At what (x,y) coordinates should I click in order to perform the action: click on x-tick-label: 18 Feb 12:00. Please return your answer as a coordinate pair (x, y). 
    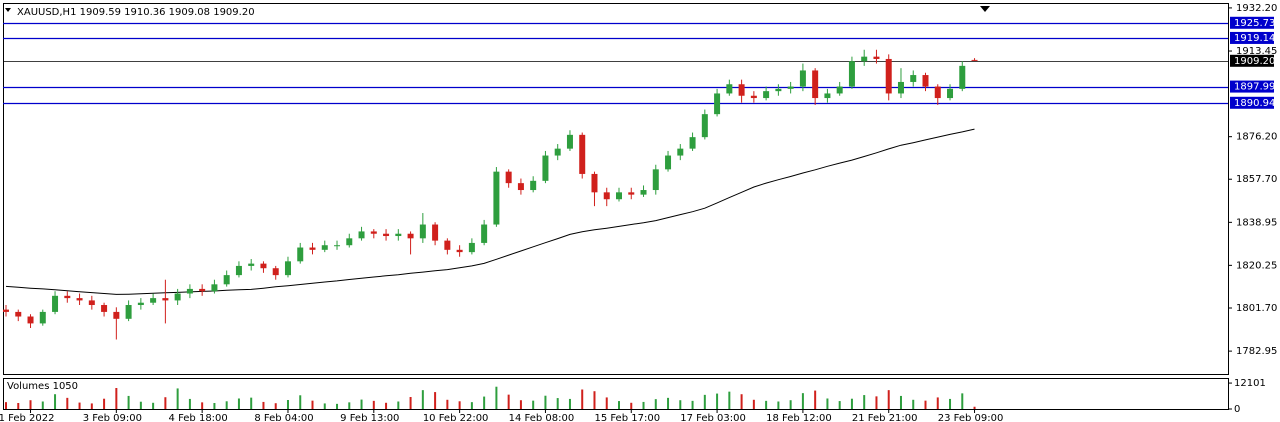
    Looking at the image, I should click on (799, 417).